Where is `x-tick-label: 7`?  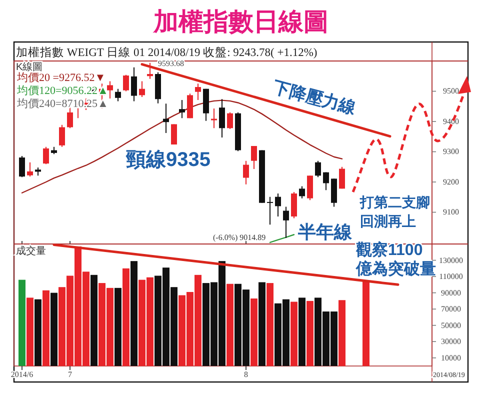 x-tick-label: 7 is located at coordinates (70, 374).